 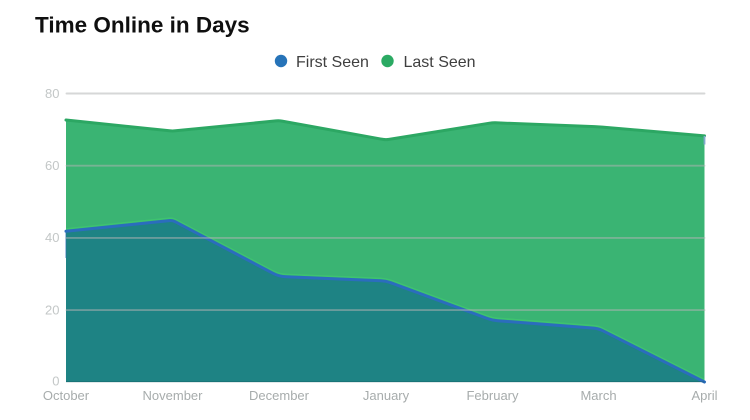 I want to click on svg-text: 0, so click(x=55, y=381).